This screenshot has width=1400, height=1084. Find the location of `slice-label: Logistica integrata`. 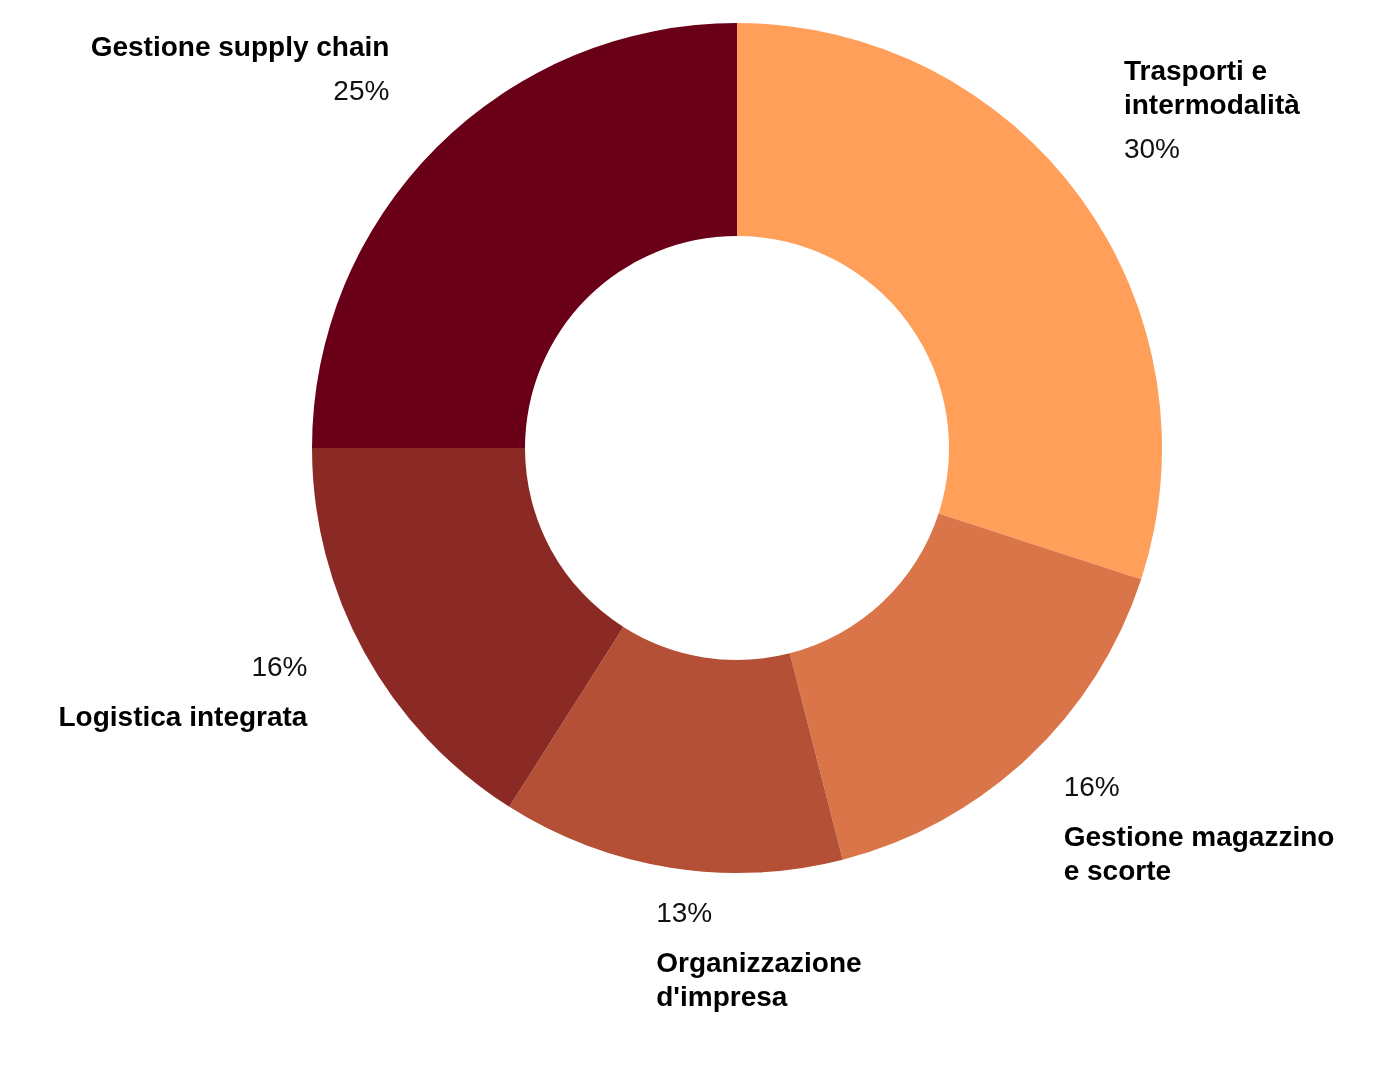

slice-label: Logistica integrata is located at coordinates (183, 717).